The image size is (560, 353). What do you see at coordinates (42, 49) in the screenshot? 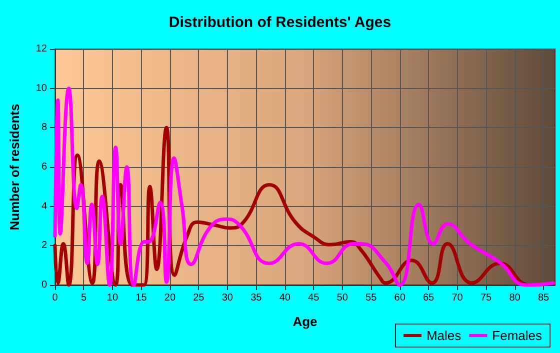
I see `y-tick-label: 12` at bounding box center [42, 49].